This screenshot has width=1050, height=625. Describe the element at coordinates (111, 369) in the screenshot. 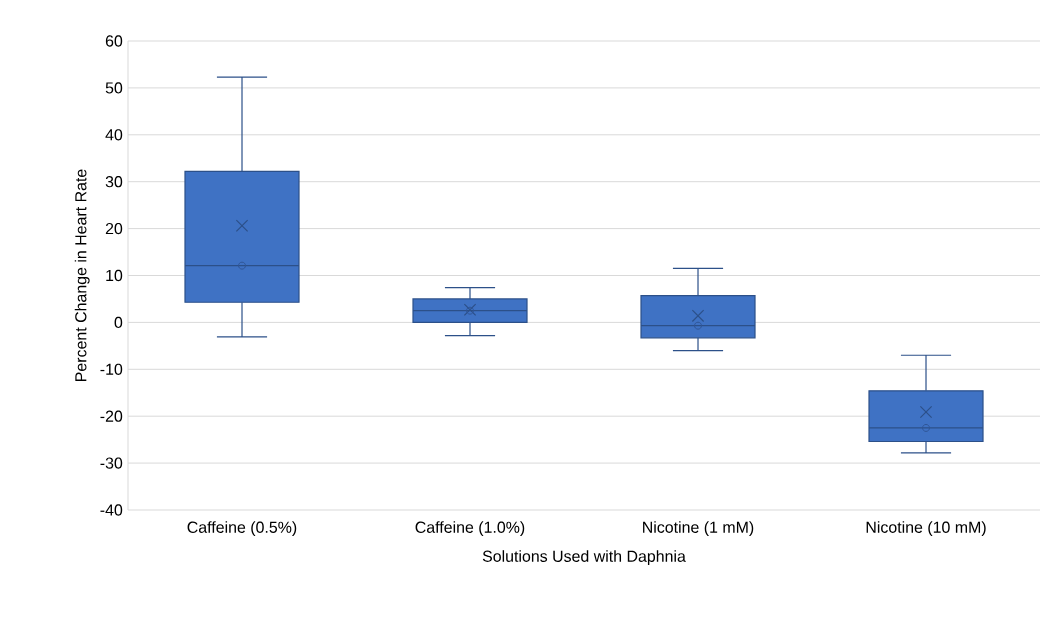

I see `y-tick-label: -10` at that location.